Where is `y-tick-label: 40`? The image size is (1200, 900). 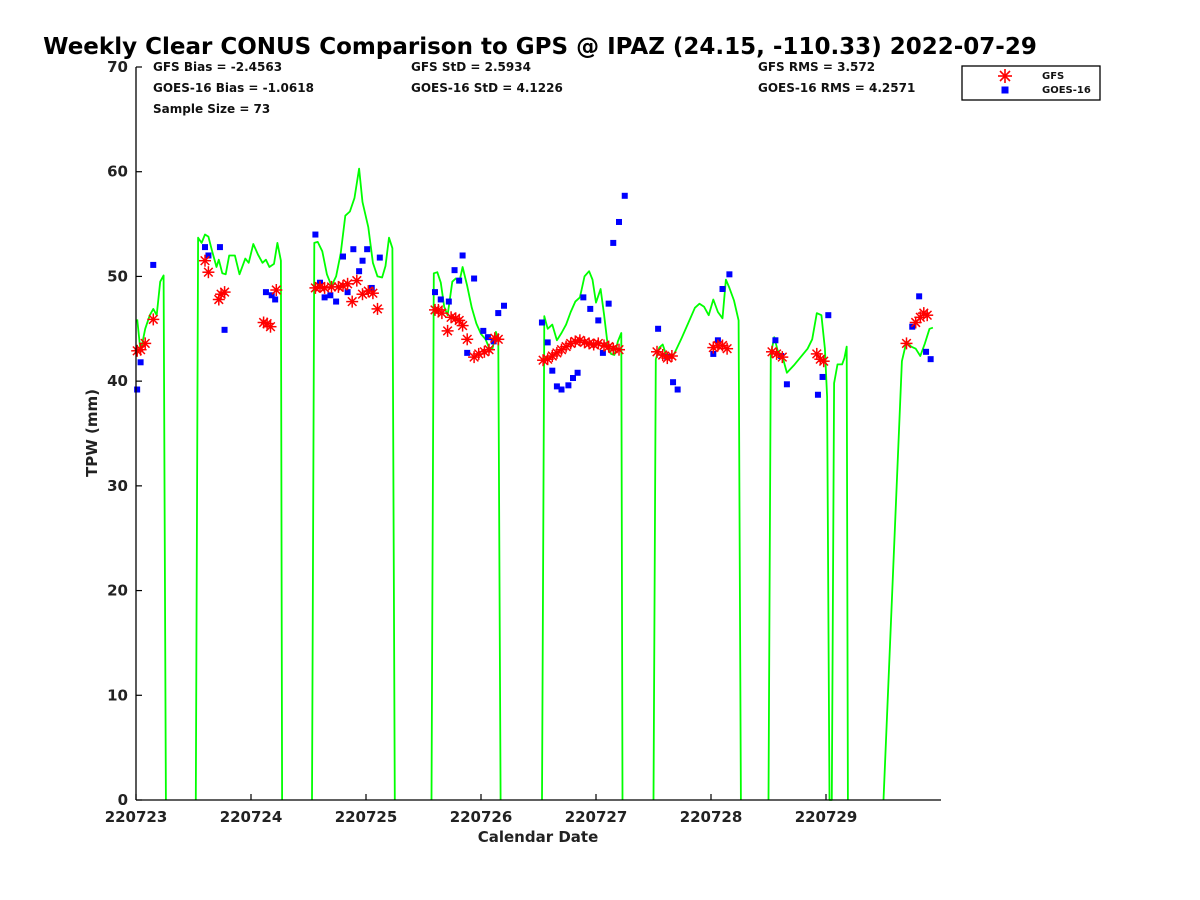
y-tick-label: 40 is located at coordinates (117, 381).